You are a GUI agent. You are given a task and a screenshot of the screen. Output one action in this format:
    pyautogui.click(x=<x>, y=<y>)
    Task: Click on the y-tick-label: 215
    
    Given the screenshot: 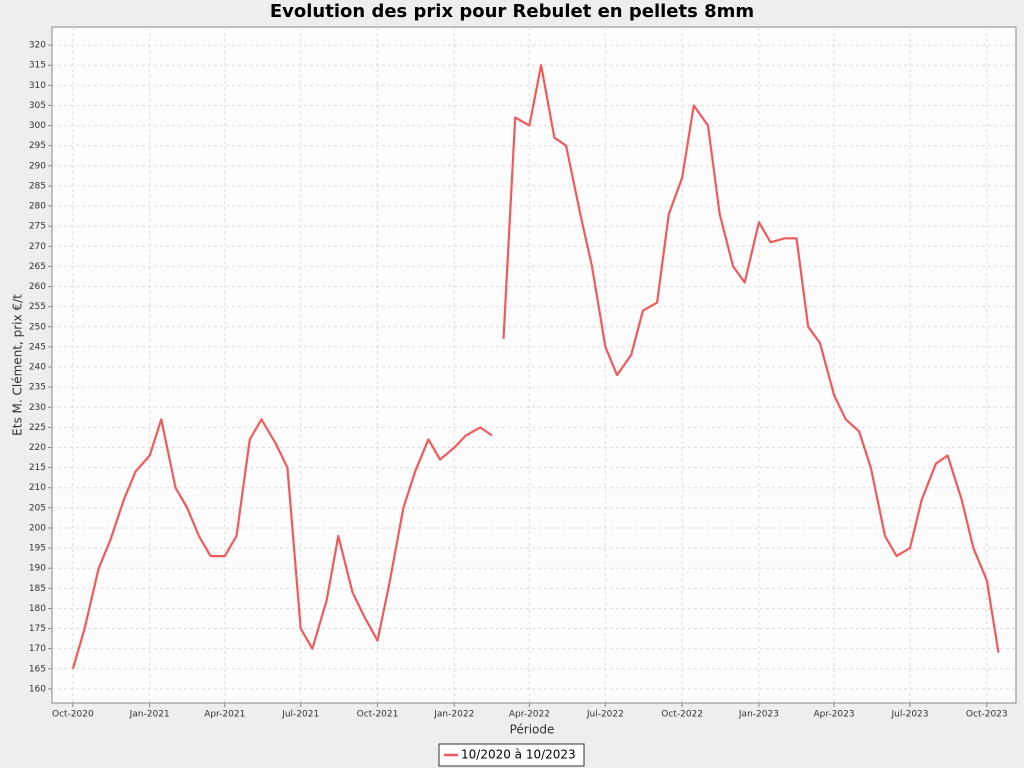 What is the action you would take?
    pyautogui.click(x=37, y=468)
    